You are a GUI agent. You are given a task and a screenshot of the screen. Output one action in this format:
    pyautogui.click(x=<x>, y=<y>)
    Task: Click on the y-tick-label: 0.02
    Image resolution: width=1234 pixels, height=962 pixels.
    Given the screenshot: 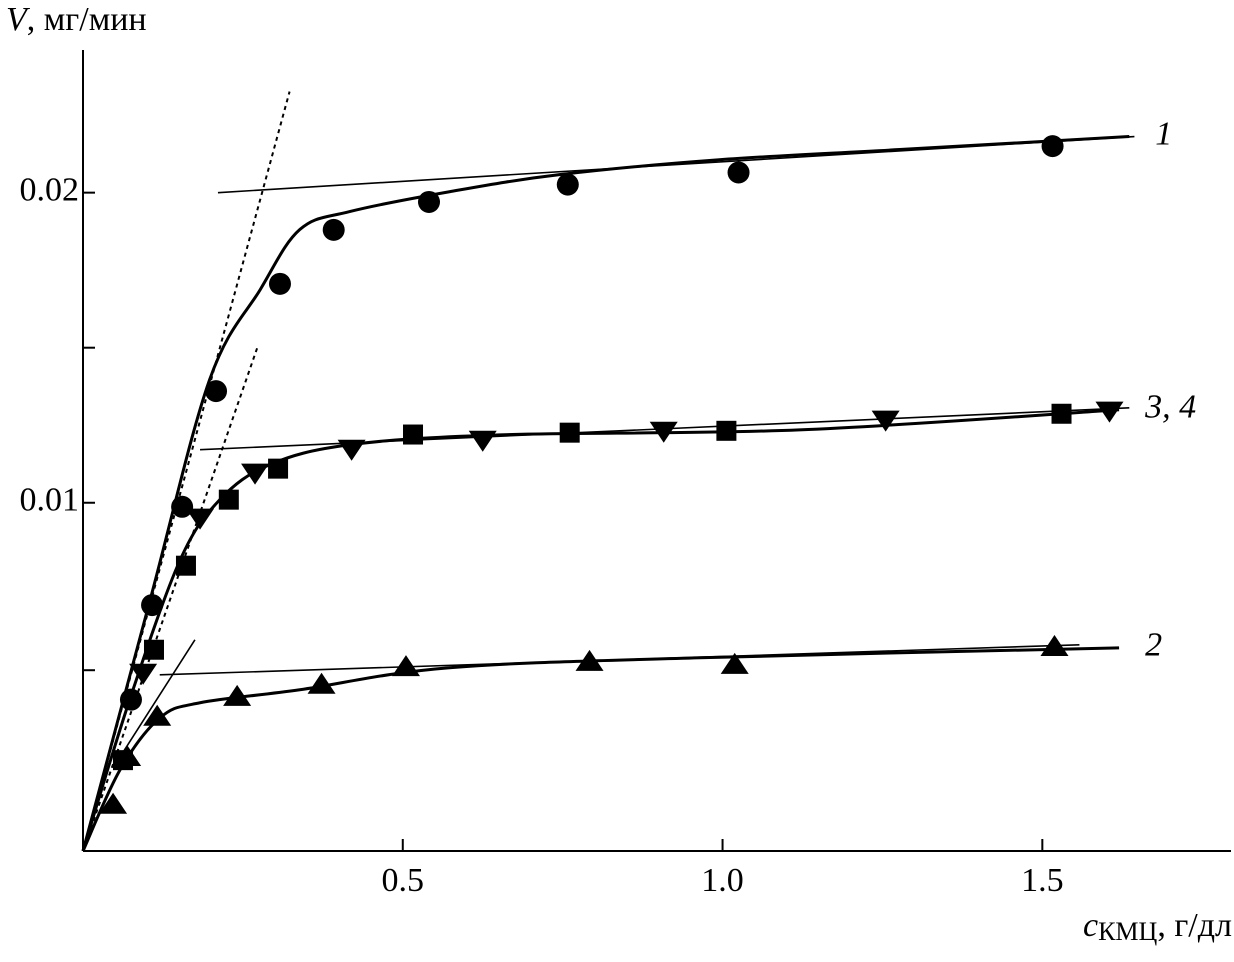 What is the action you would take?
    pyautogui.click(x=50, y=189)
    